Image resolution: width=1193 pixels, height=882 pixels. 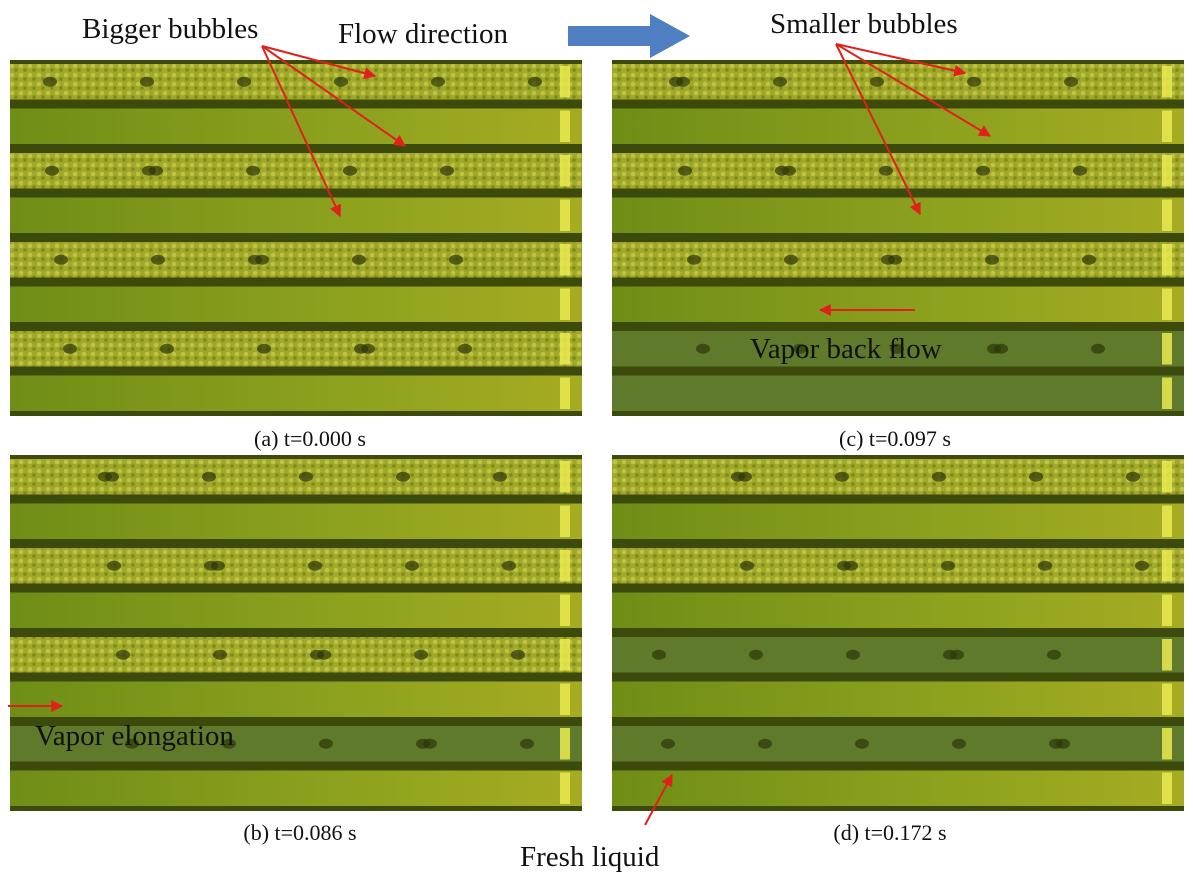 What do you see at coordinates (895, 438) in the screenshot?
I see `caption: (c) t=0.097 s` at bounding box center [895, 438].